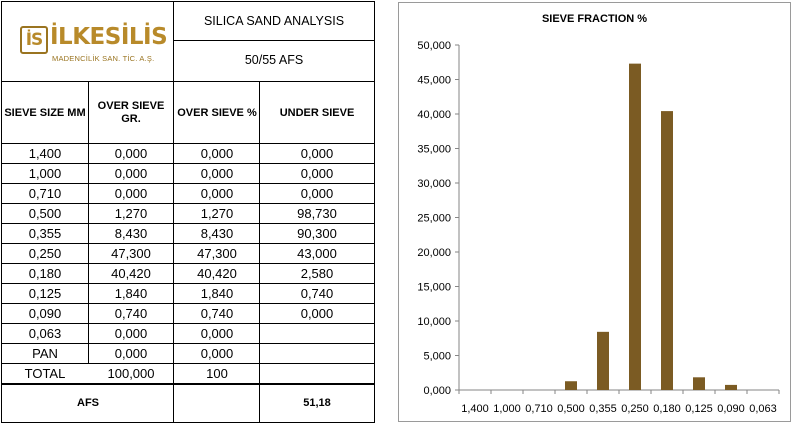  What do you see at coordinates (45, 233) in the screenshot?
I see `sieve-size-cell: 0,355` at bounding box center [45, 233].